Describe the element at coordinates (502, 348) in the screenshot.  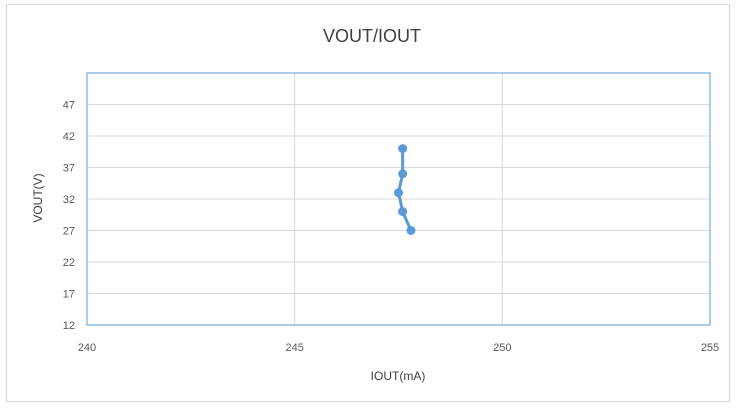
I see `x-tick-label: 250` at that location.